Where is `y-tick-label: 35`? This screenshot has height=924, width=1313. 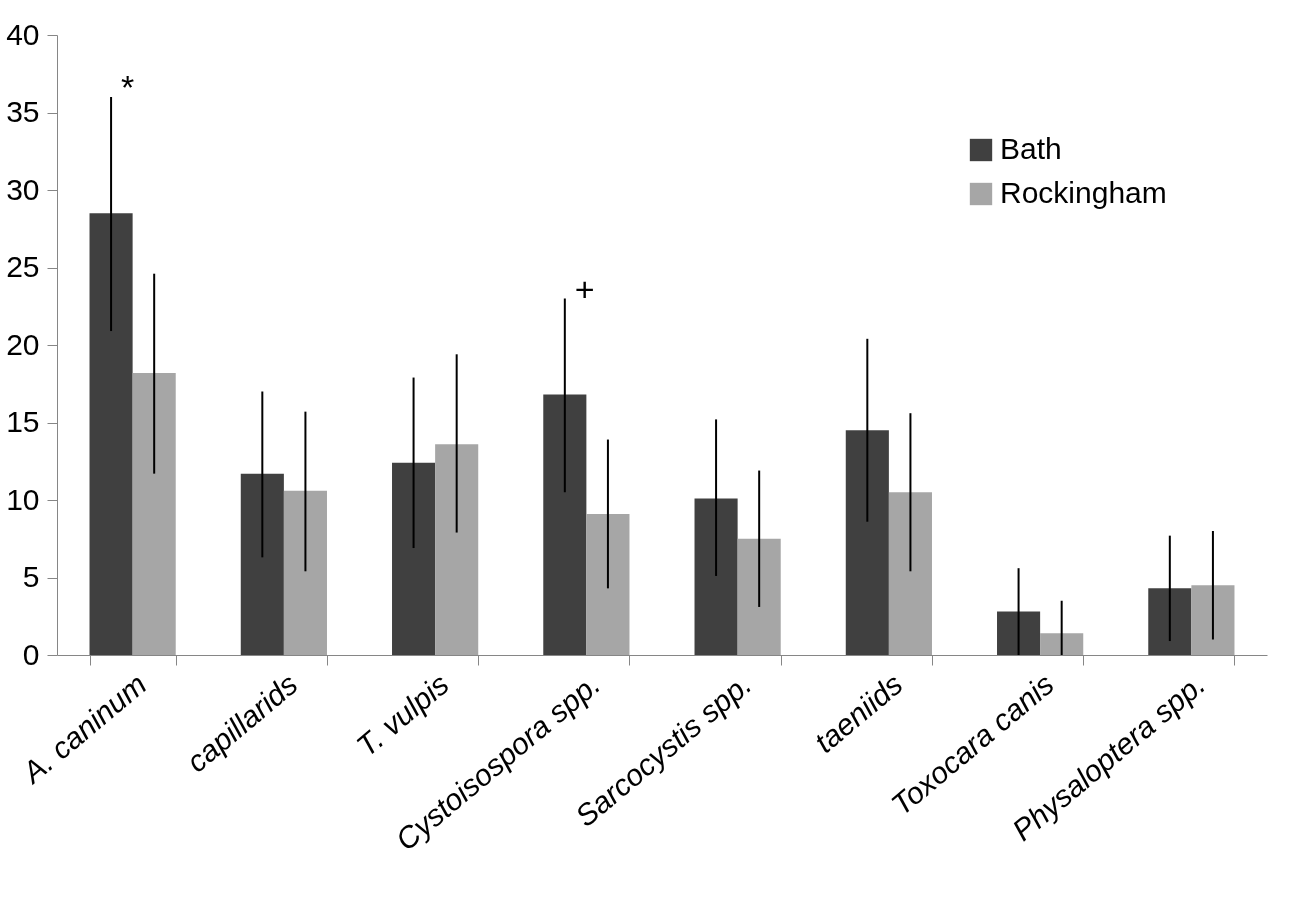 y-tick-label: 35 is located at coordinates (23, 111).